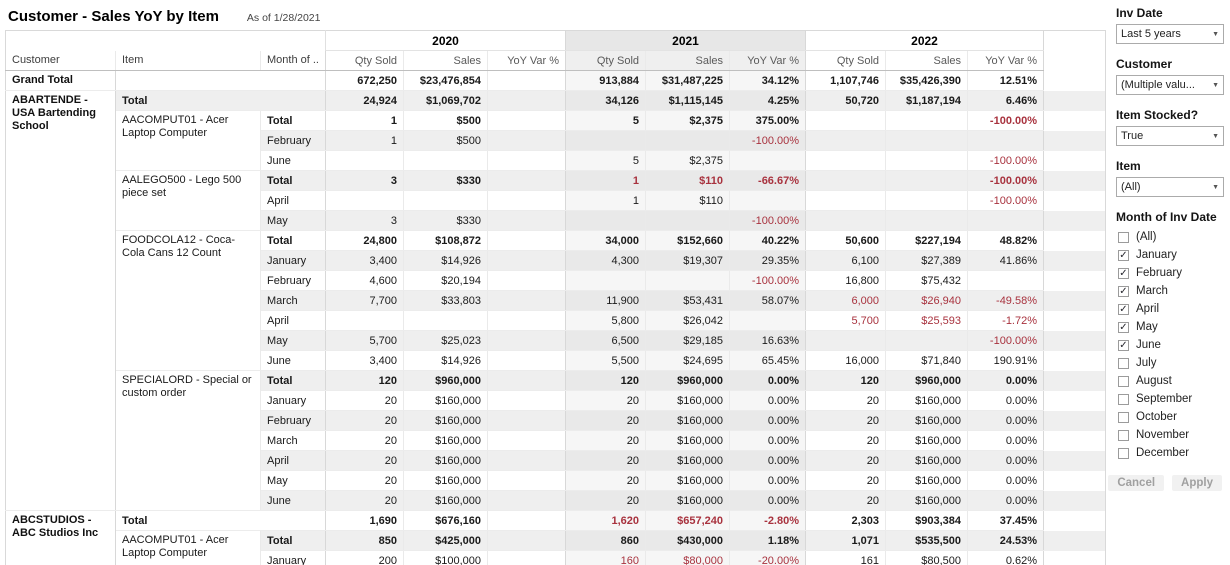  I want to click on value-cell: $110, so click(688, 180).